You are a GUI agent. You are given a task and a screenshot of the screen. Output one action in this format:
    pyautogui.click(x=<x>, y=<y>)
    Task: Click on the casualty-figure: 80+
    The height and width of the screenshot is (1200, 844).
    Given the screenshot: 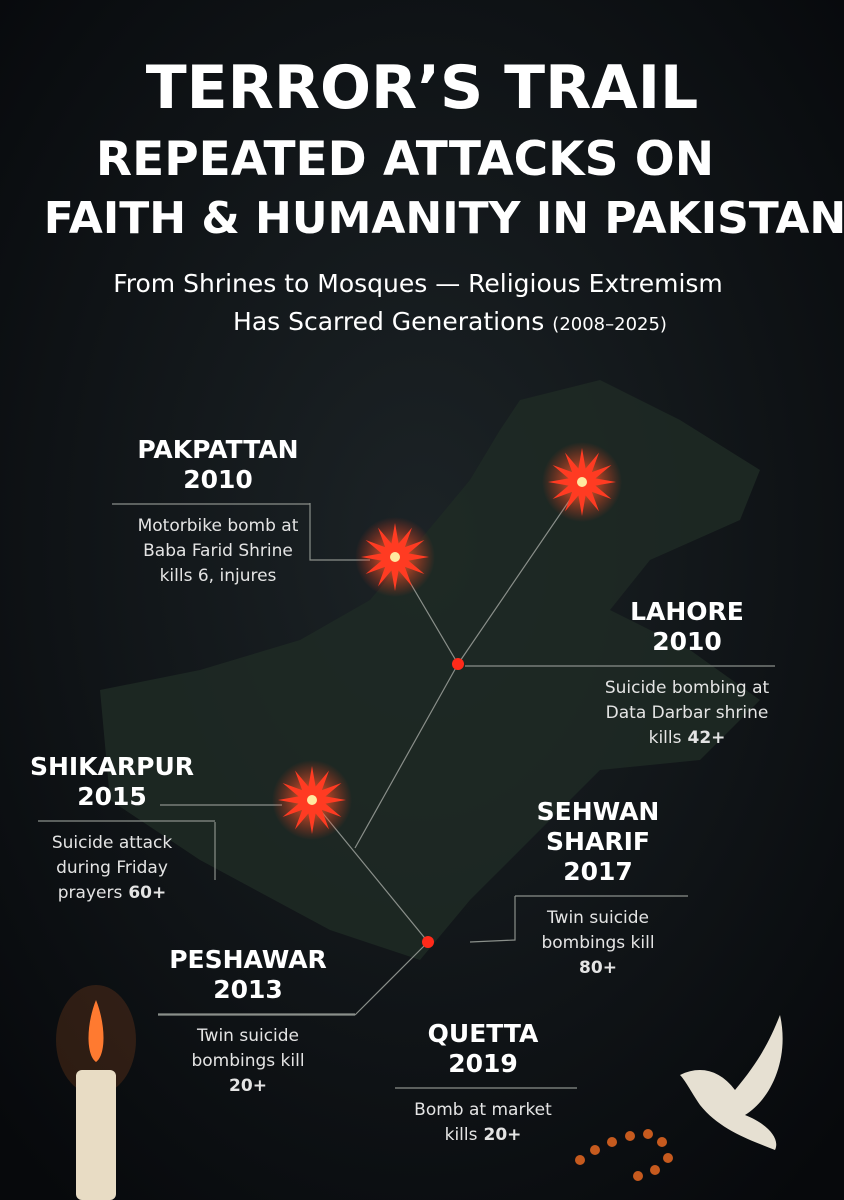 What is the action you would take?
    pyautogui.click(x=598, y=968)
    